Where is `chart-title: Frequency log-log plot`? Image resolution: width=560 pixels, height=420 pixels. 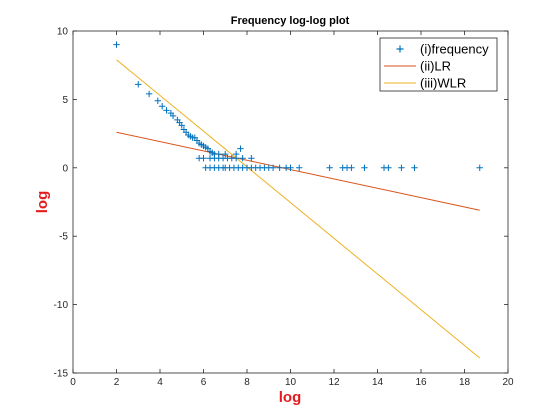 chart-title: Frequency log-log plot is located at coordinates (290, 21).